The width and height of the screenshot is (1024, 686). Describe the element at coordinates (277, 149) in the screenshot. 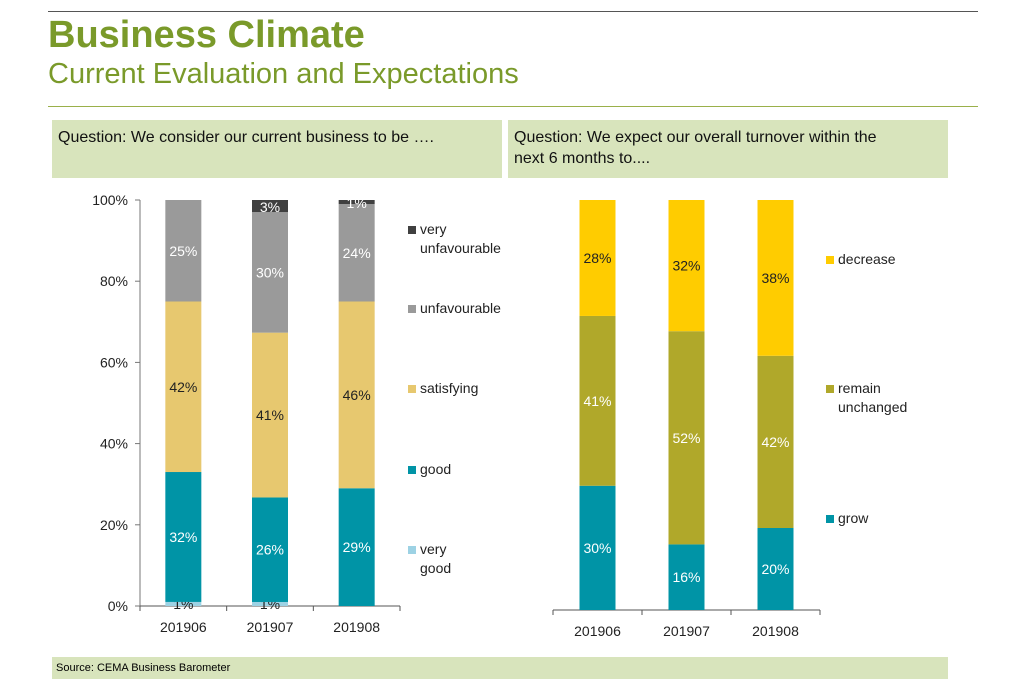

I see `question-box-left` at that location.